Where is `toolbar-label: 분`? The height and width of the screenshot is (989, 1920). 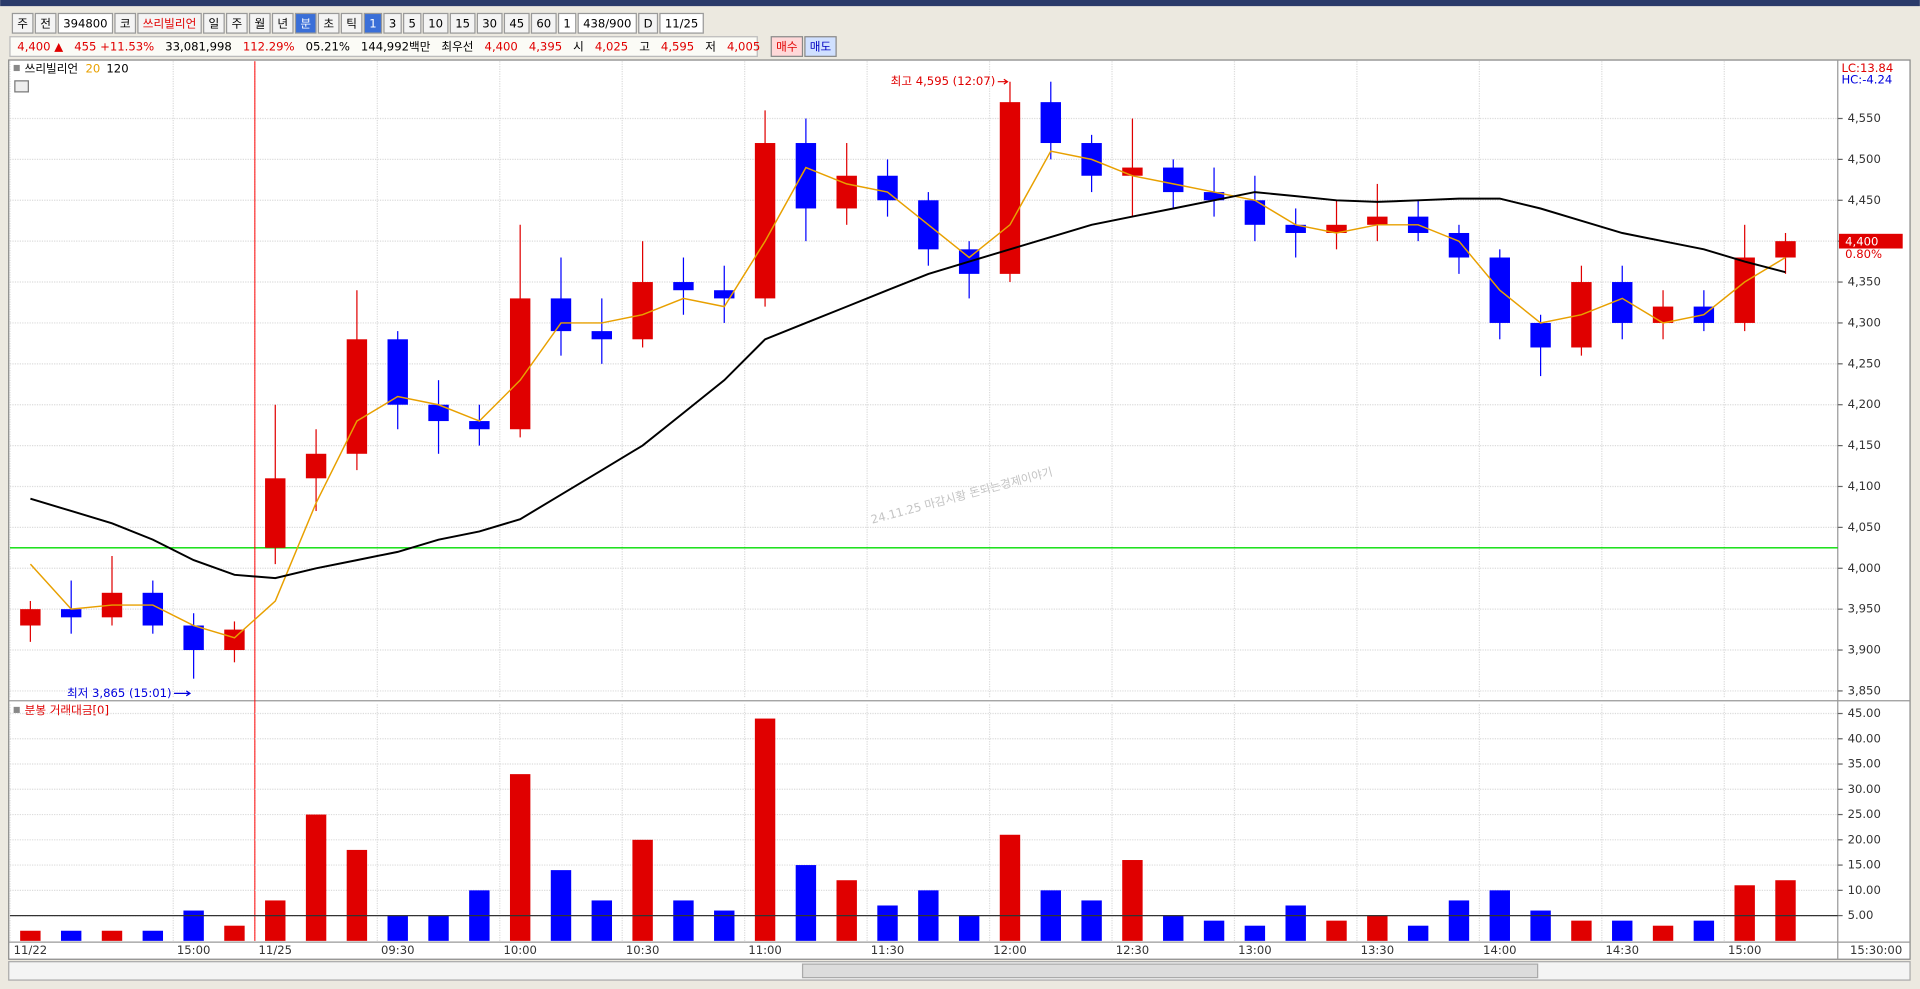
toolbar-label: 분 is located at coordinates (305, 23).